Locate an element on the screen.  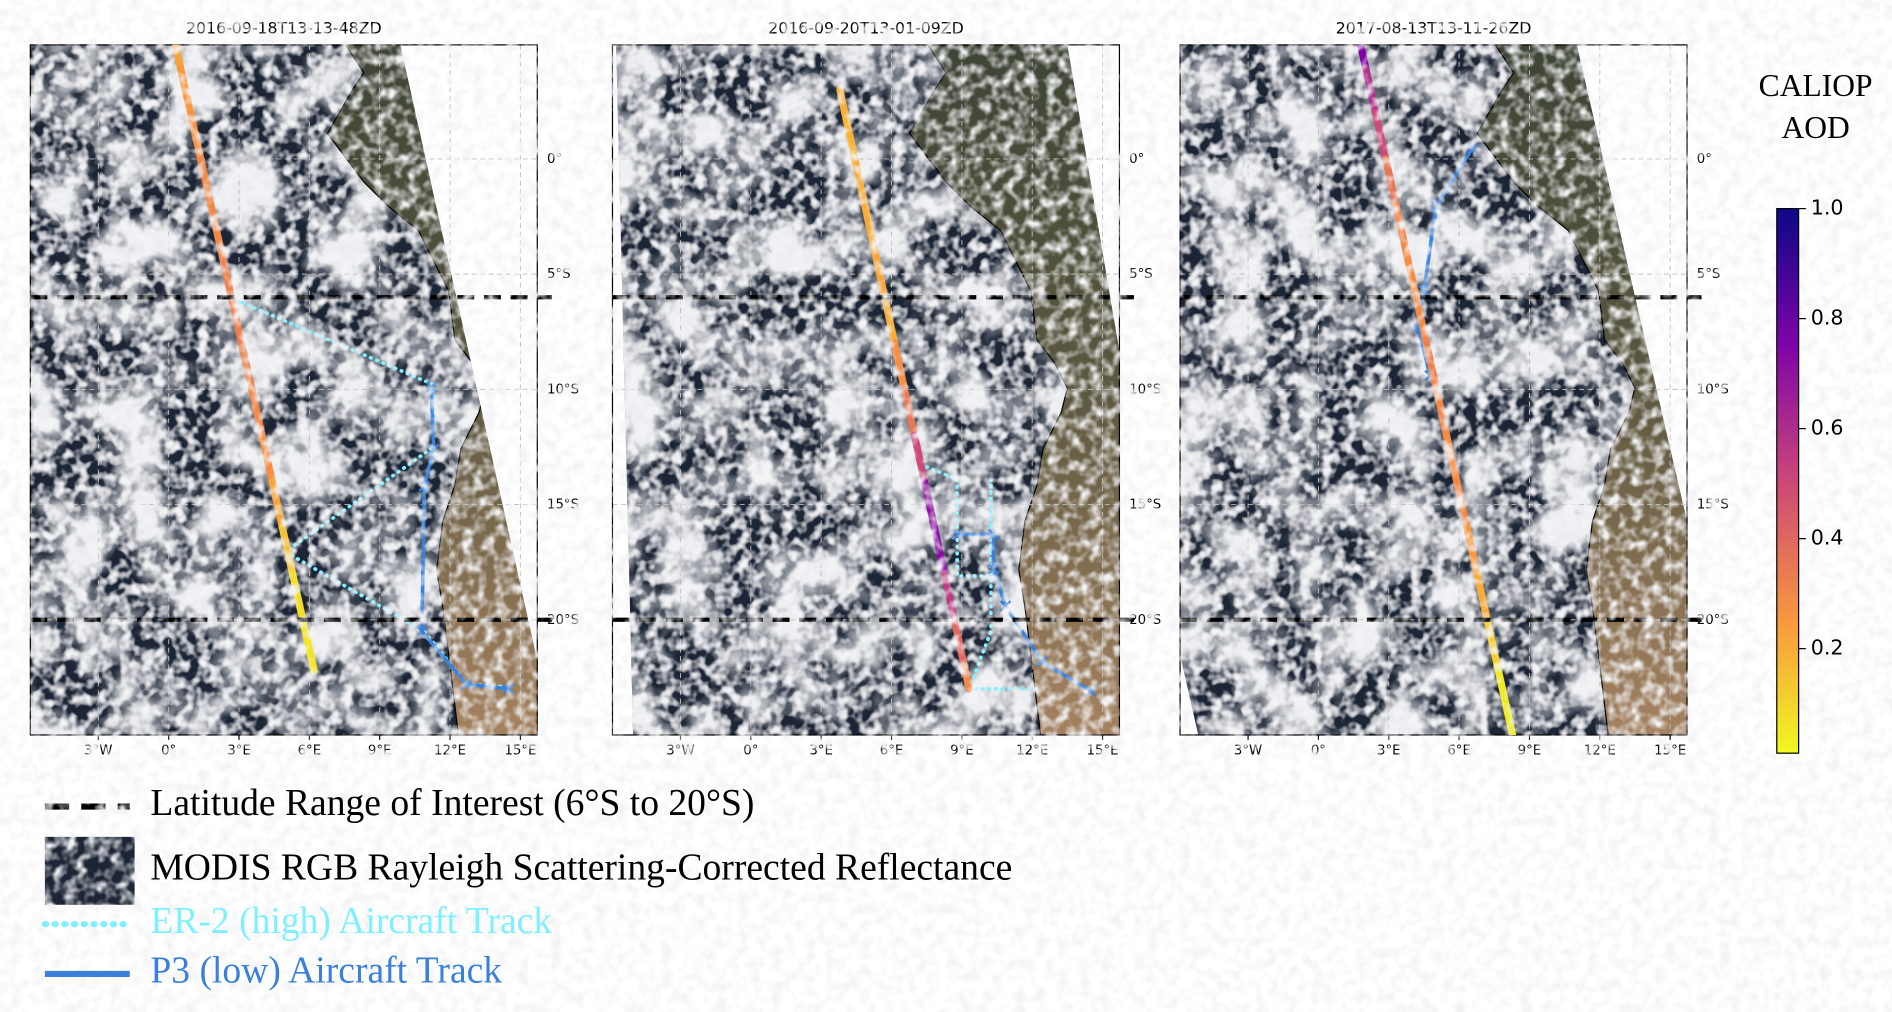
colorbar-scale is located at coordinates (1788, 481).